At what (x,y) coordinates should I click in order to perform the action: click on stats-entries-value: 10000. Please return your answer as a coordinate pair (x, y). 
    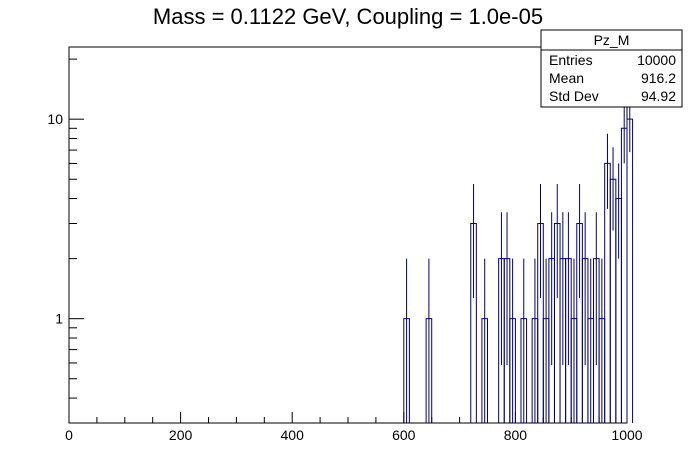
    Looking at the image, I should click on (656, 60).